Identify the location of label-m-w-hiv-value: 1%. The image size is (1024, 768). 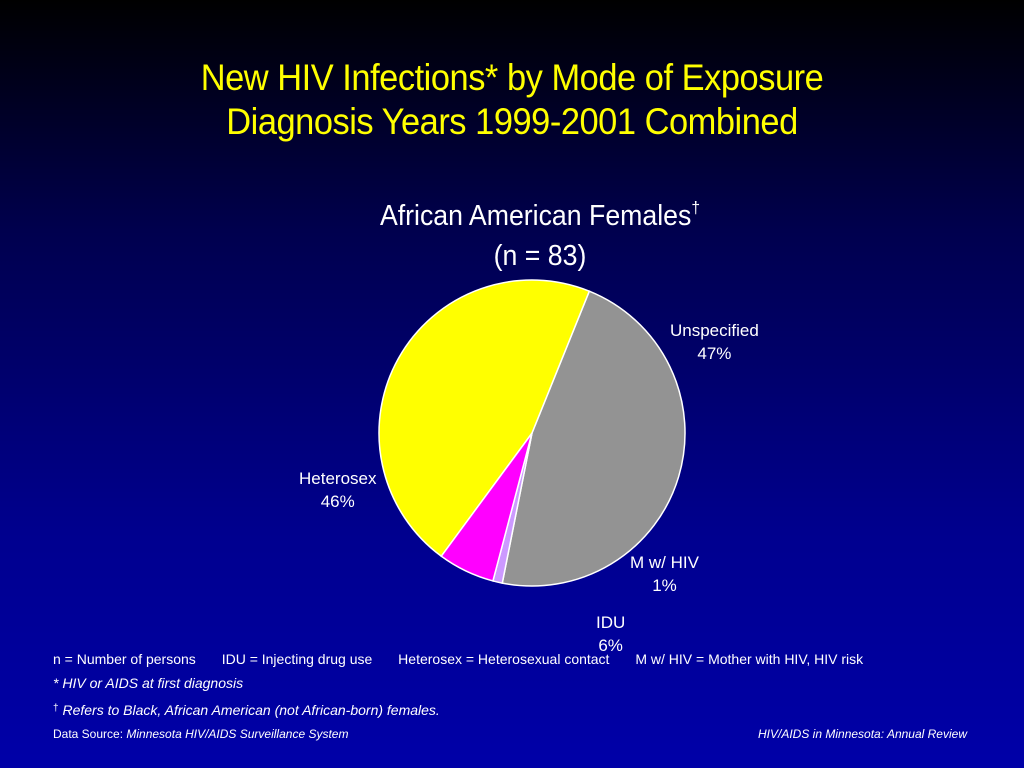
(664, 585).